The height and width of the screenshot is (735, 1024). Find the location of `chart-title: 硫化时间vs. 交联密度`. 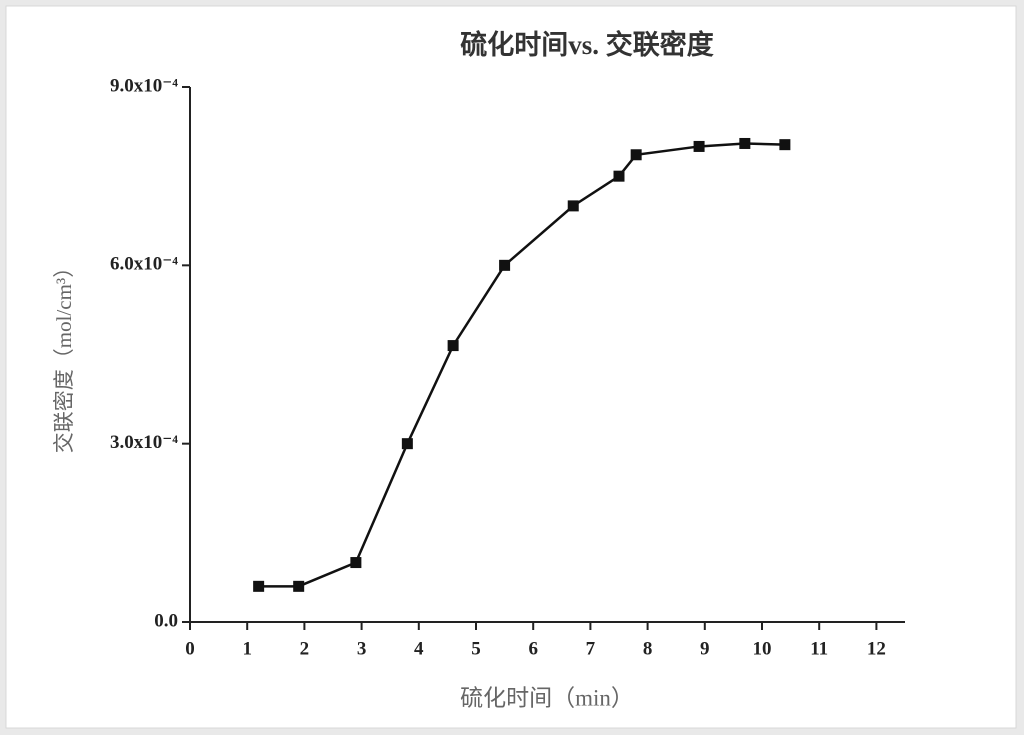

chart-title: 硫化时间vs. 交联密度 is located at coordinates (587, 44).